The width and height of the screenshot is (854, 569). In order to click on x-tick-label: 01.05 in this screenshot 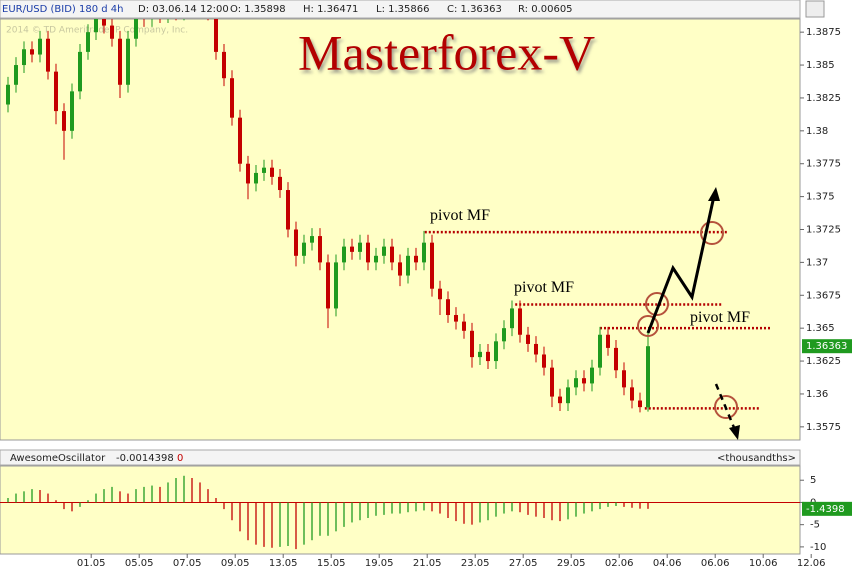, I will do `click(91, 563)`.